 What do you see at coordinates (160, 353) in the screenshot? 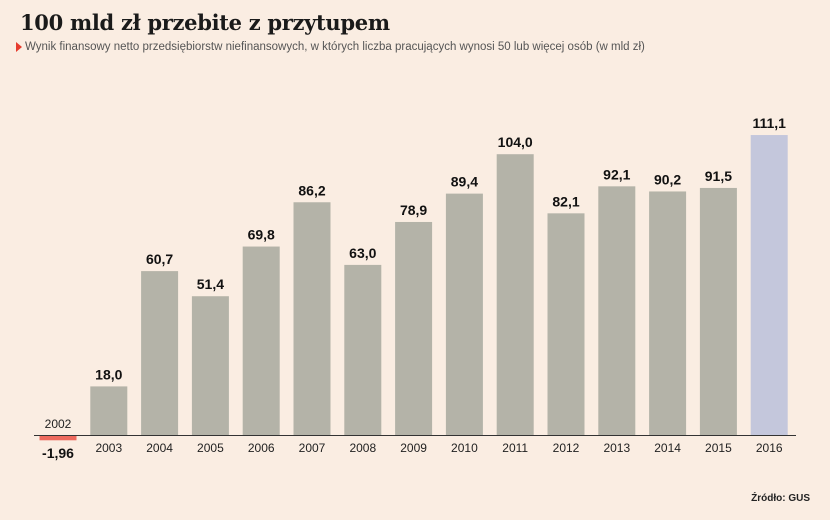
I see `bar-2004` at bounding box center [160, 353].